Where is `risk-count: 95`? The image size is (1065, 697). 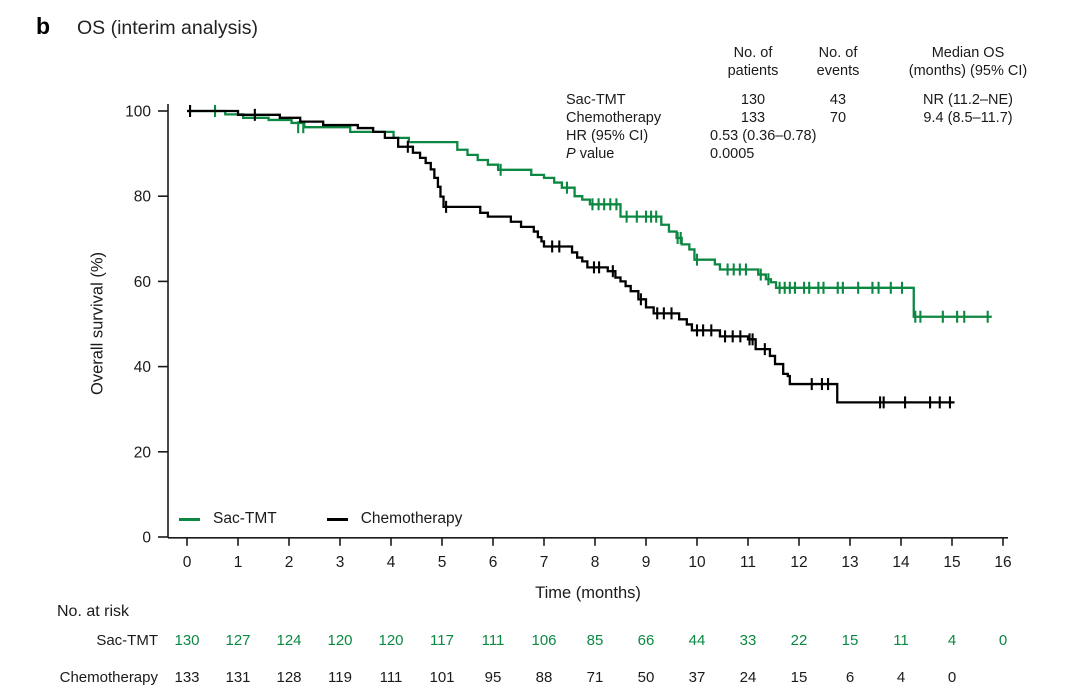 risk-count: 95 is located at coordinates (493, 677).